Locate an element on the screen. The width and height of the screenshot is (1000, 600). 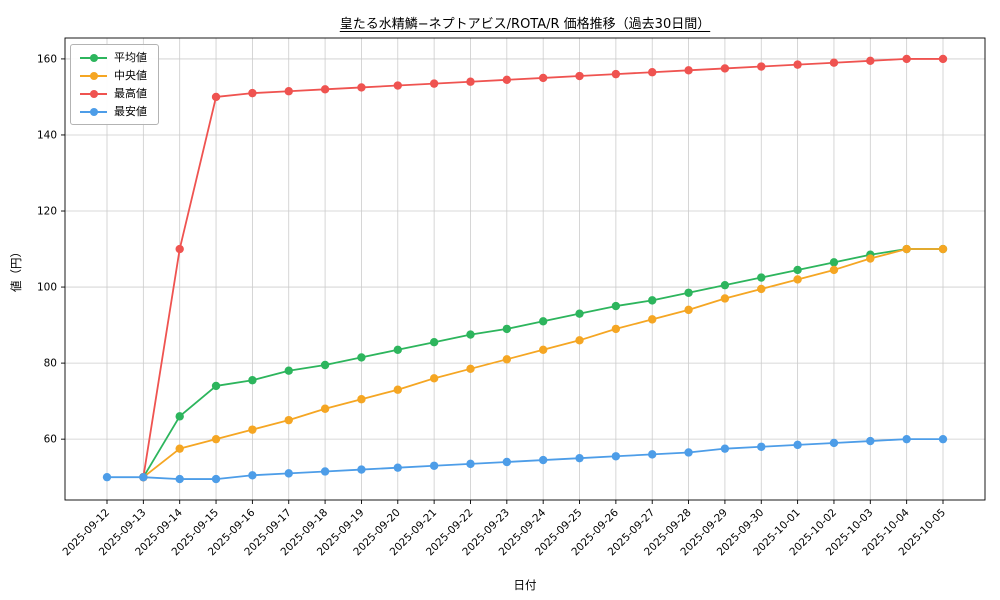
legend-label: 平均値 is located at coordinates (130, 57).